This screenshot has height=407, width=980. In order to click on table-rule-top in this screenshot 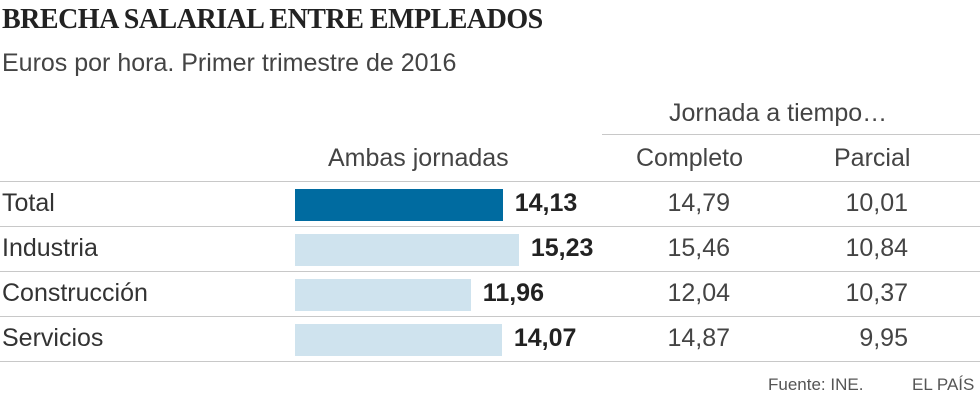, I will do `click(490, 181)`.